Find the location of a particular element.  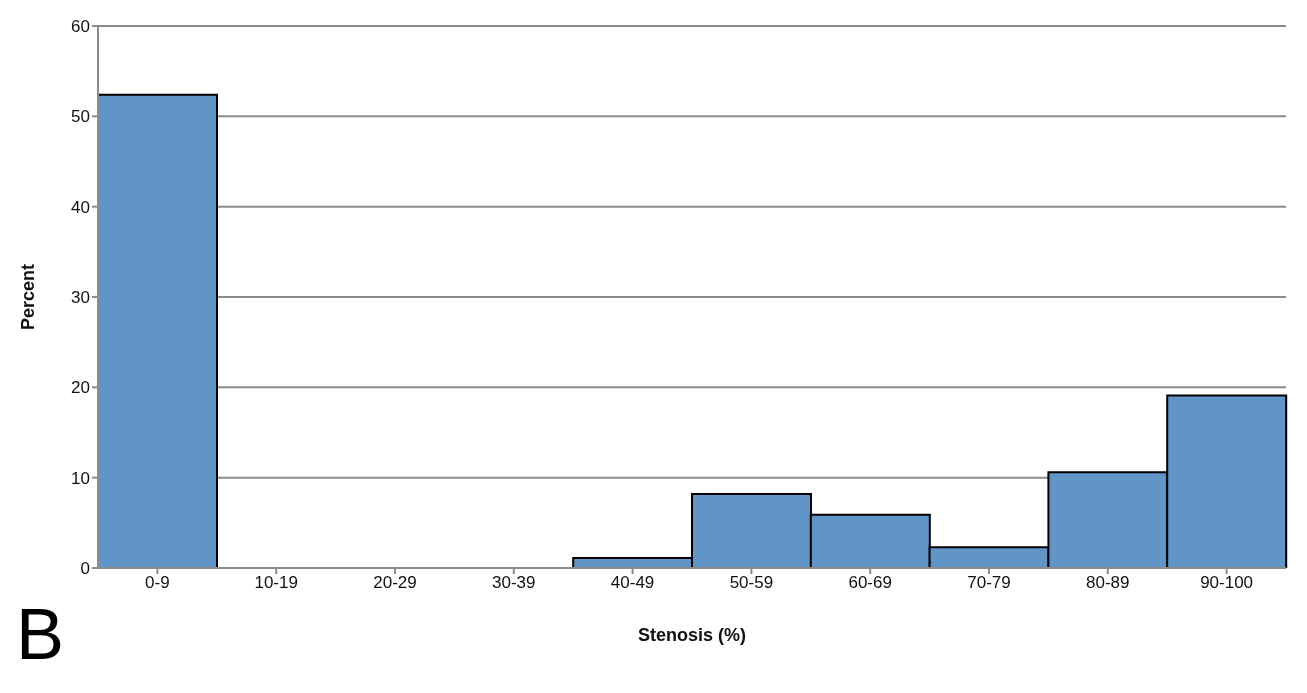

y-tick-label: 30 is located at coordinates (80, 298).